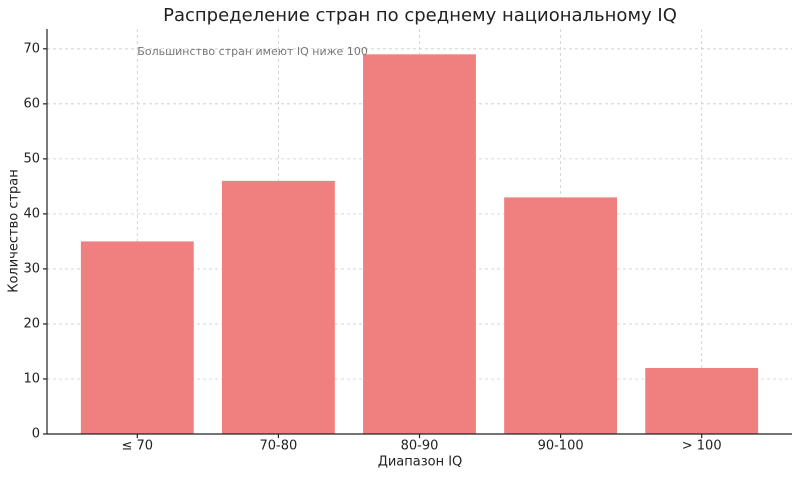  I want to click on x-tick-label: 80-90, so click(420, 446).